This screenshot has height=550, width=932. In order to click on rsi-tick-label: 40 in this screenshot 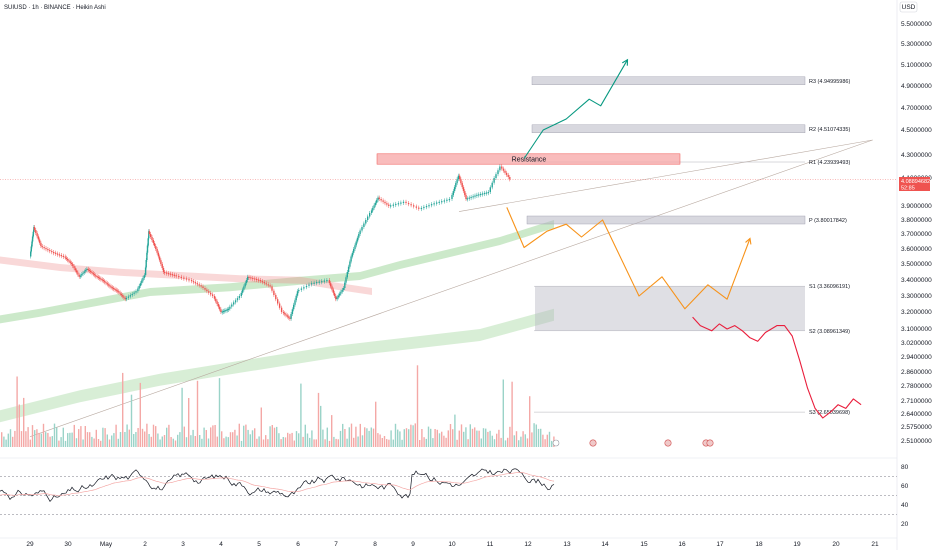, I will do `click(905, 505)`.